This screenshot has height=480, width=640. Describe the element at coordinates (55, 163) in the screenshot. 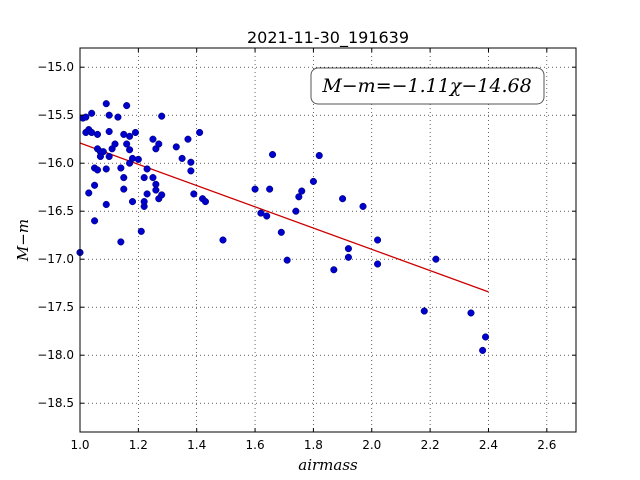

I see `y-tick-label: −16.0` at that location.